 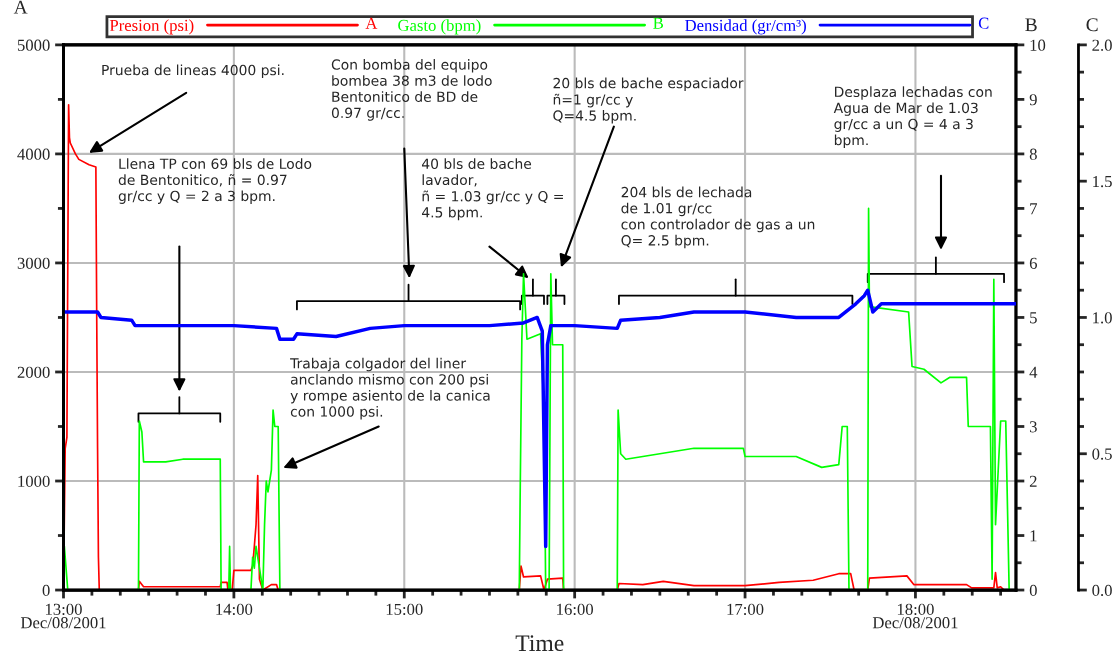 What do you see at coordinates (1031, 25) in the screenshot?
I see `text: B` at bounding box center [1031, 25].